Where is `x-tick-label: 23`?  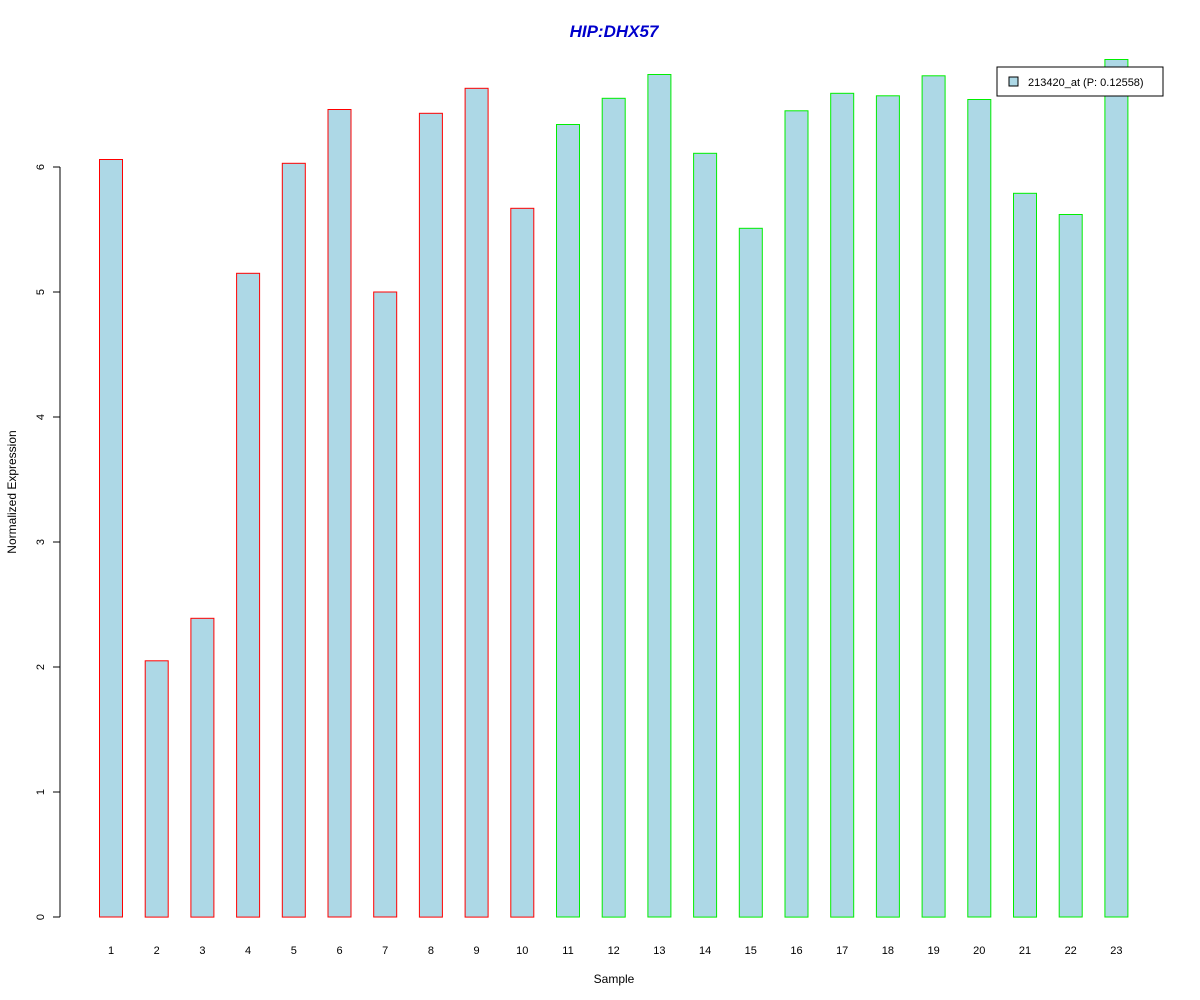
x-tick-label: 23 is located at coordinates (1116, 951).